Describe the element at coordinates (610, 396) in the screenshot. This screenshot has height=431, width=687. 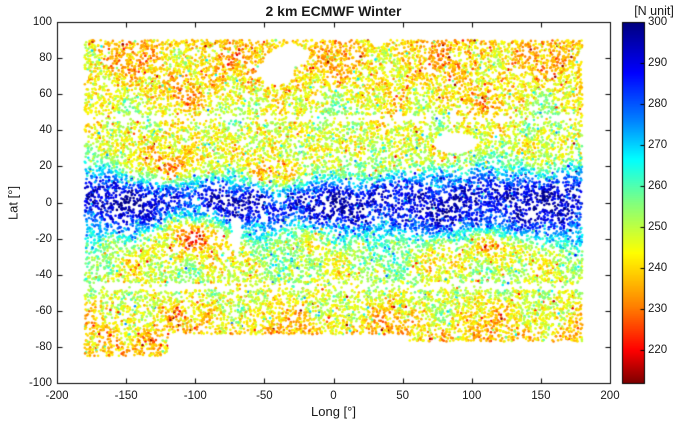
I see `x-tick-label: 200` at that location.